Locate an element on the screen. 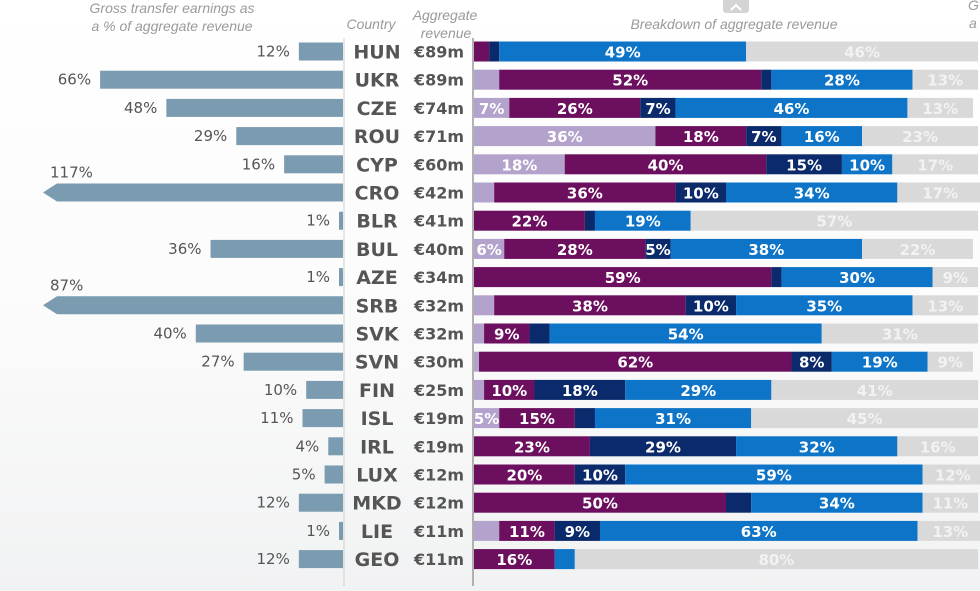 Image resolution: width=980 pixels, height=591 pixels. segment-cyp-light-purple is located at coordinates (519, 164).